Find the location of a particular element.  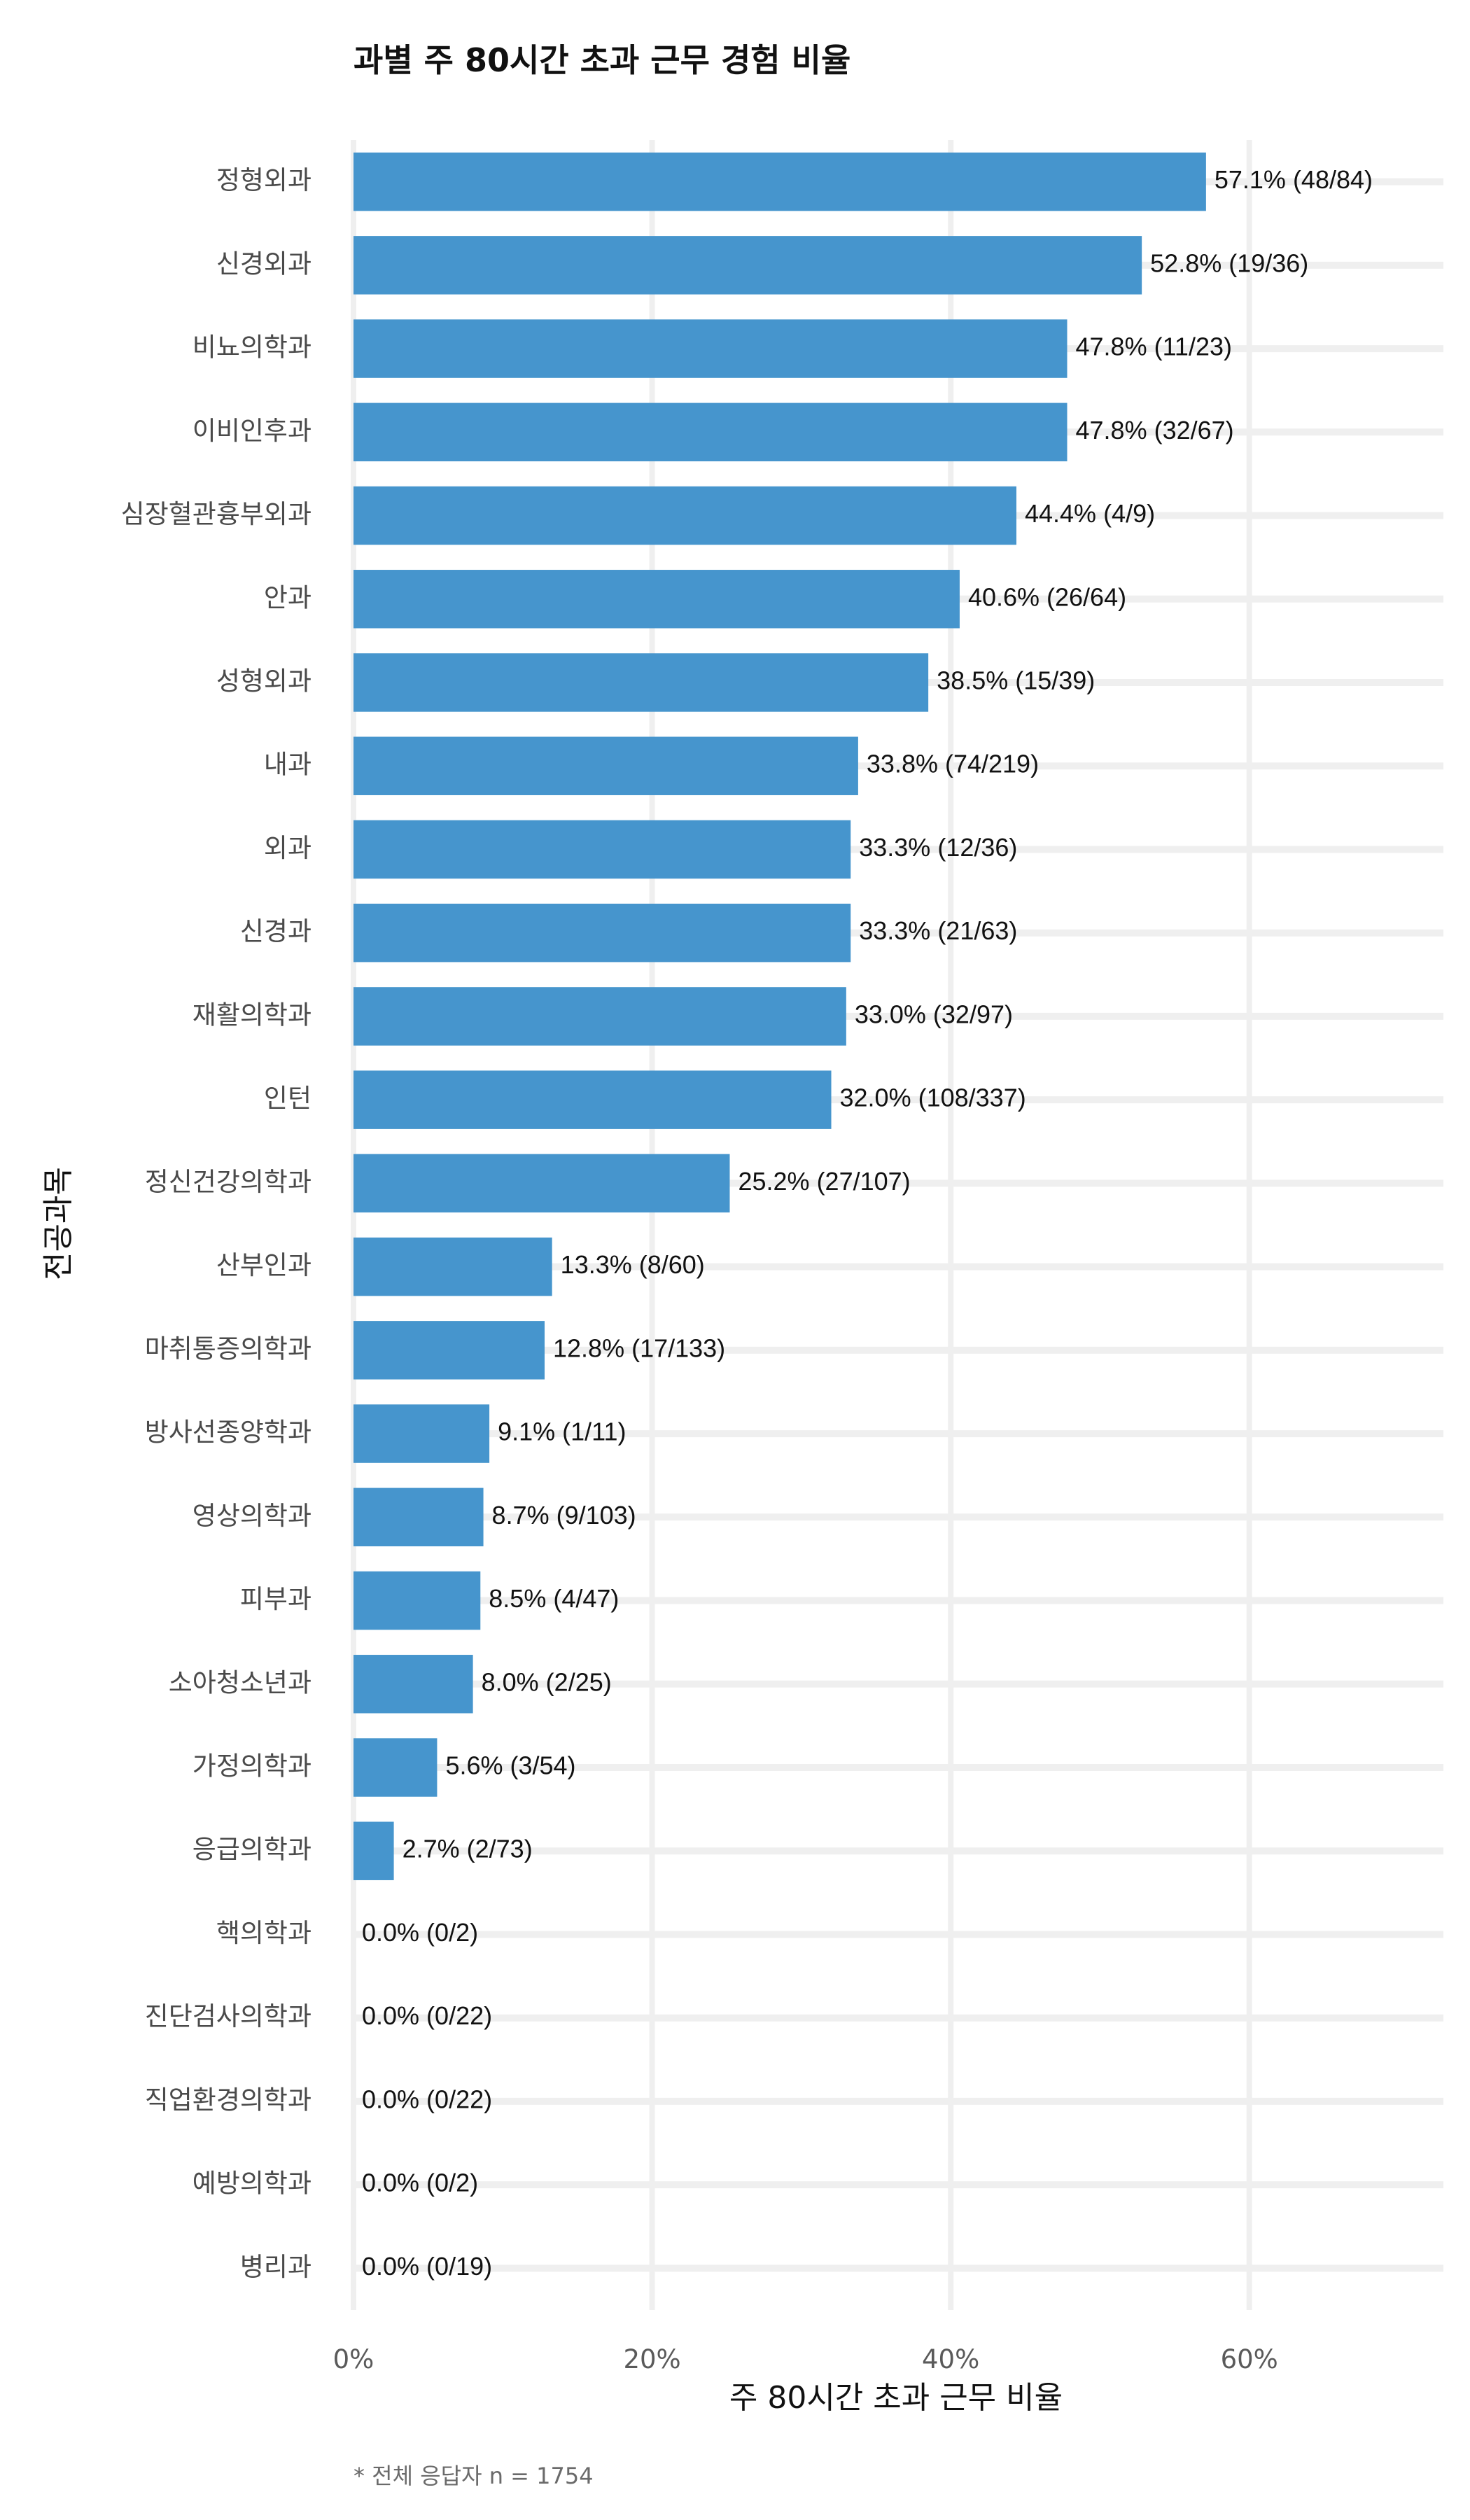

data-label: 8.5% (4/47) is located at coordinates (554, 1598).